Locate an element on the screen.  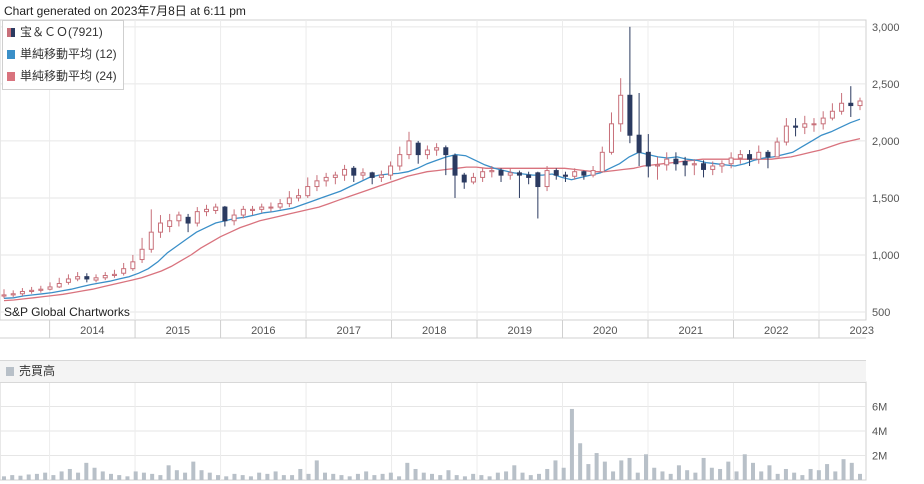
x-tick-label: 2022 is located at coordinates (776, 331).